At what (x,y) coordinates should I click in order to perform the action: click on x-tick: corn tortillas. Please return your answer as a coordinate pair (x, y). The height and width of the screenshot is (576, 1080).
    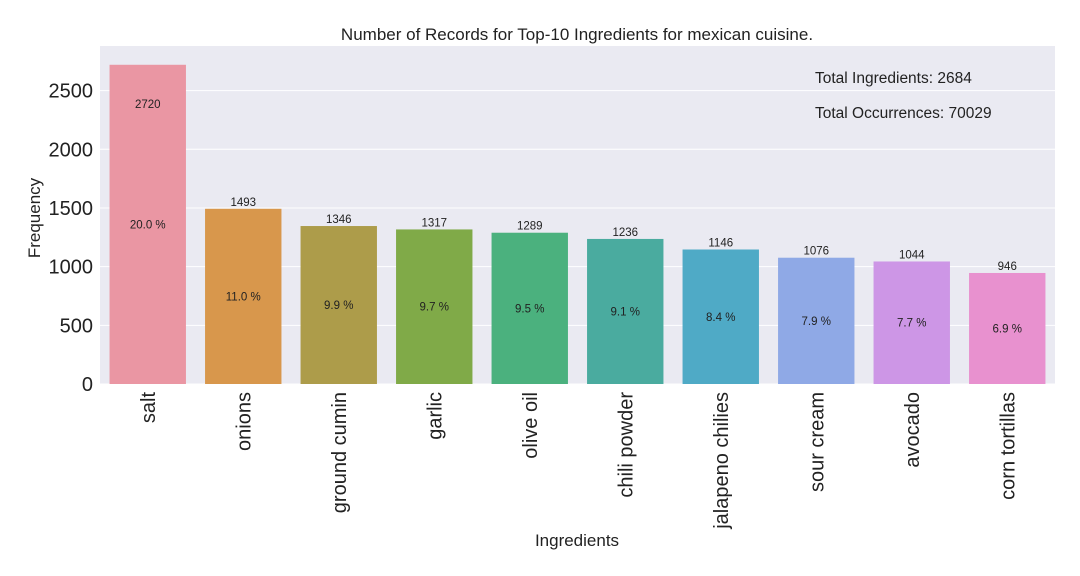
    Looking at the image, I should click on (1008, 446).